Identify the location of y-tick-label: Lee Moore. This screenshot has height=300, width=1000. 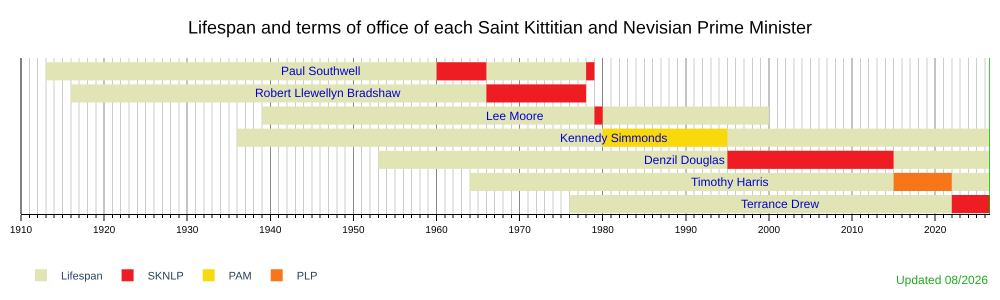
(515, 116).